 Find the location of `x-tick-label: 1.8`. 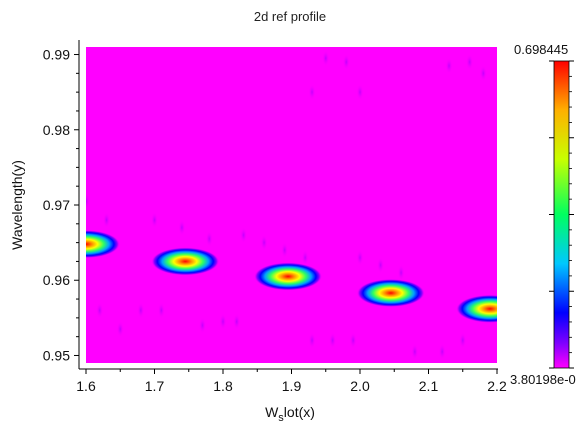

x-tick-label: 1.8 is located at coordinates (223, 386).